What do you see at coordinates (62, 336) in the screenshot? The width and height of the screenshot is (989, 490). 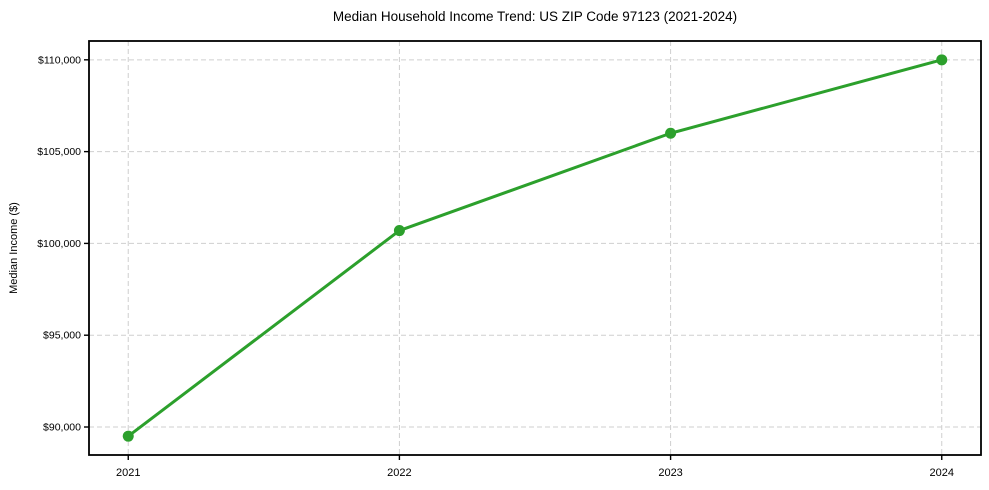 I see `y-tick-label: $95,000` at bounding box center [62, 336].